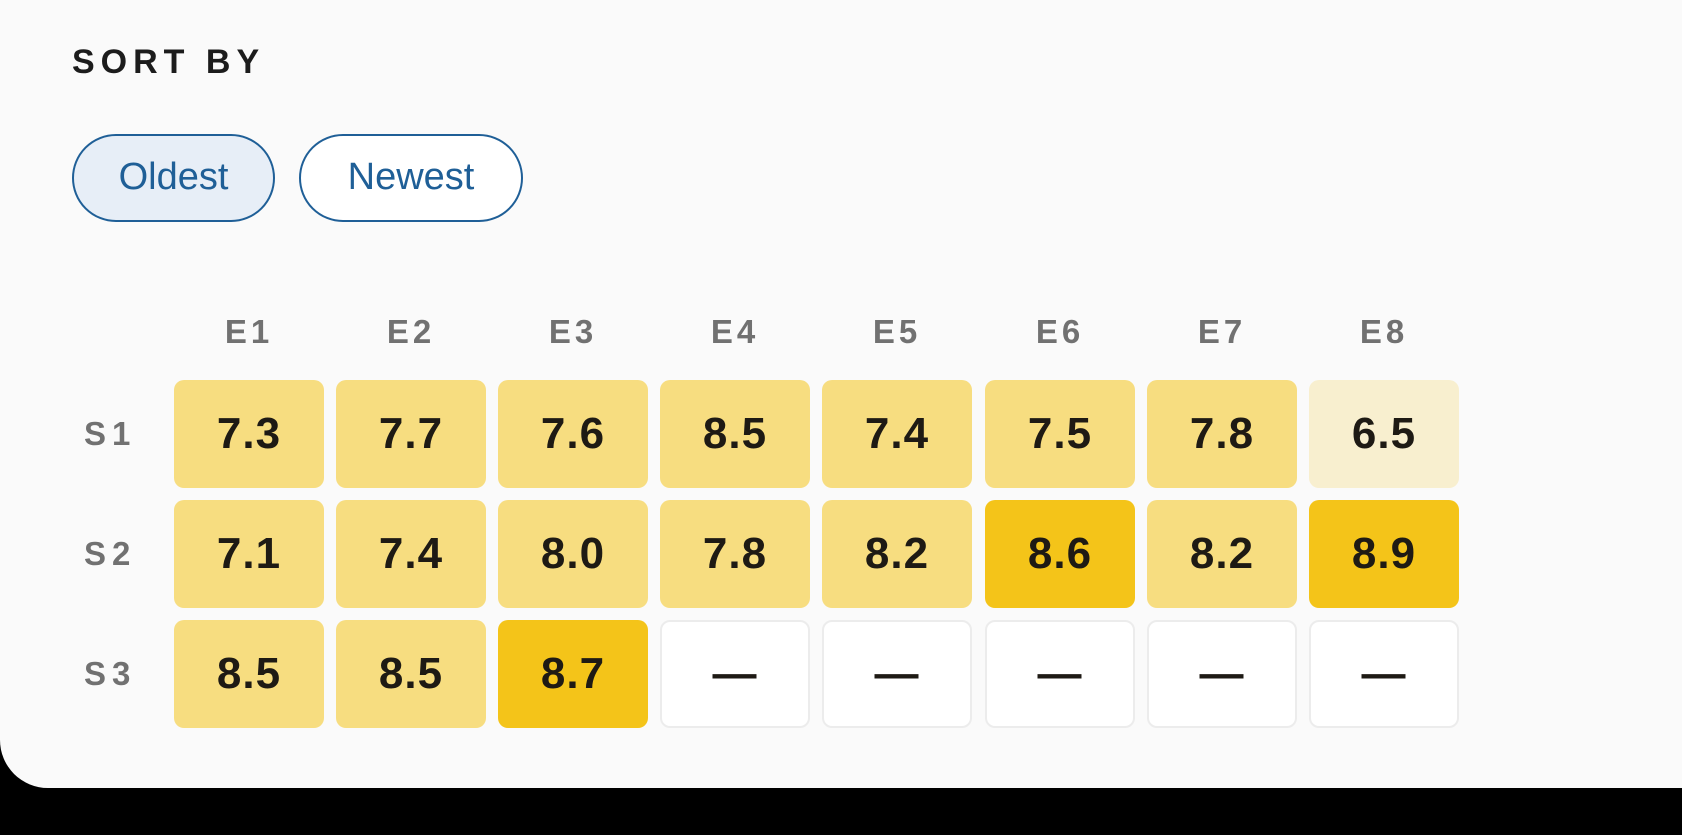  Describe the element at coordinates (573, 674) in the screenshot. I see `episode-rating-cell: 8.7` at that location.